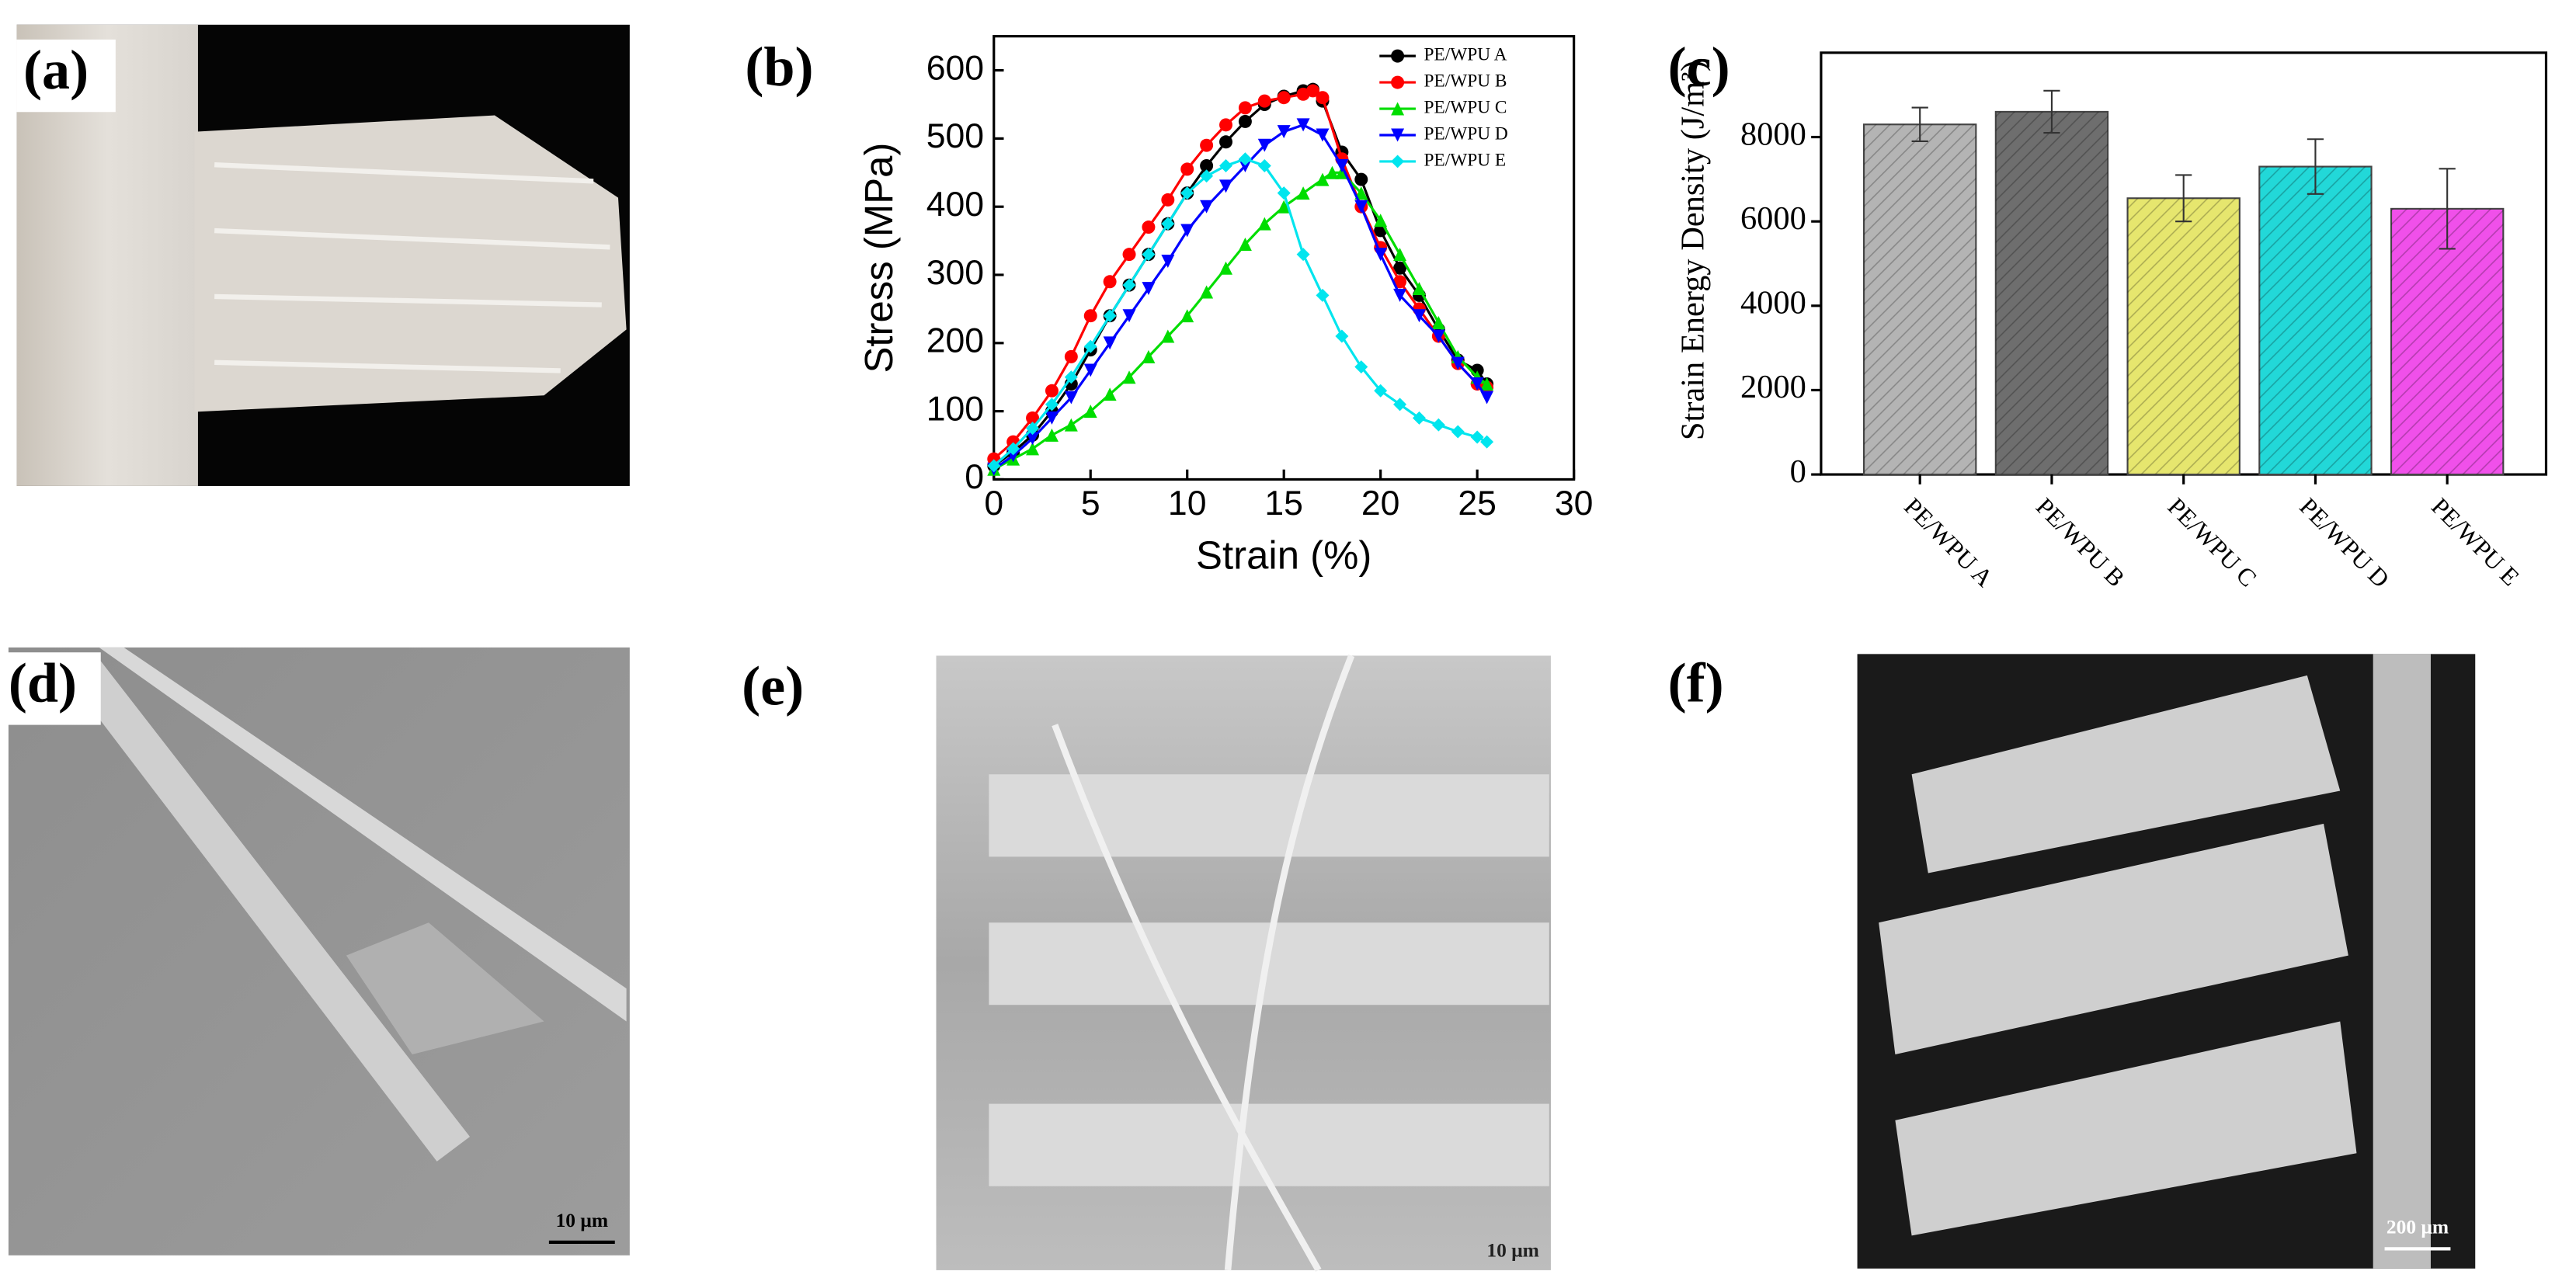 This screenshot has height=1285, width=2576. Describe the element at coordinates (582, 1220) in the screenshot. I see `scale-bar-label: 10 μm` at that location.